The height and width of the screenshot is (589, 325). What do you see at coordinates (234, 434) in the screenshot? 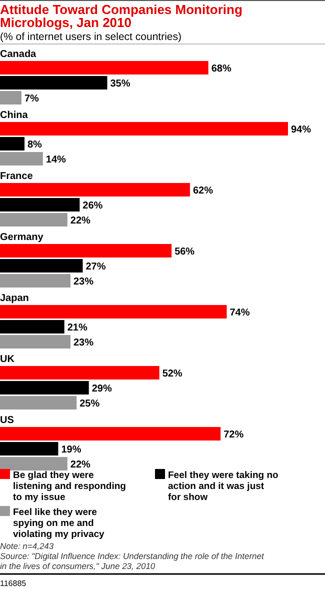
I see `data-label: 72%` at bounding box center [234, 434].